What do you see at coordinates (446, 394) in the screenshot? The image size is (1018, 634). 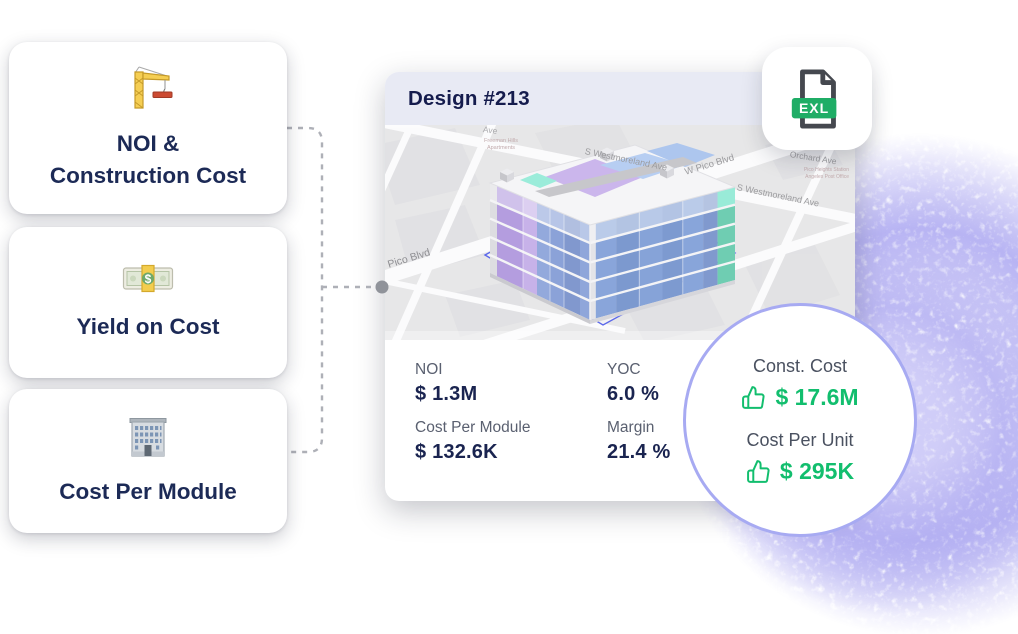 I see `stat-value: $ 1.3M` at bounding box center [446, 394].